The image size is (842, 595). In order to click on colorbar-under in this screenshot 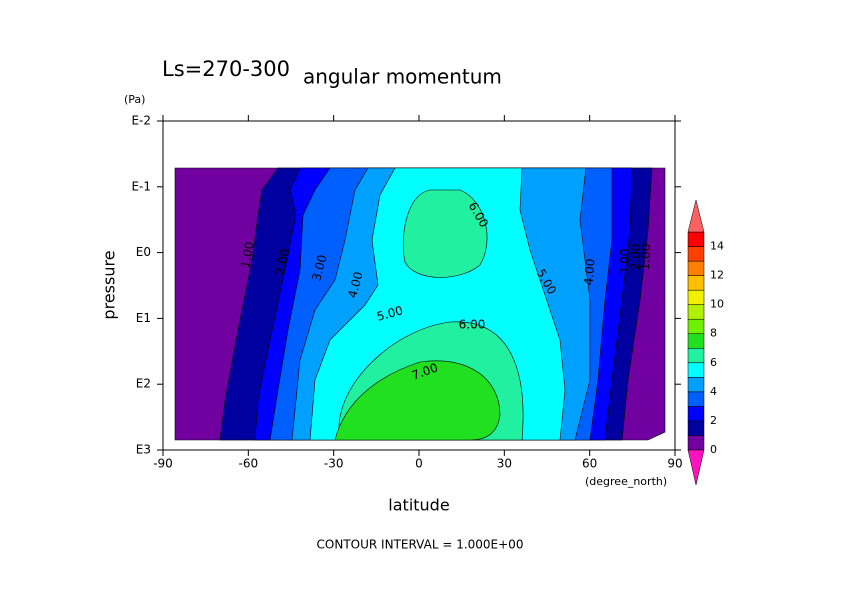, I will do `click(696, 467)`.